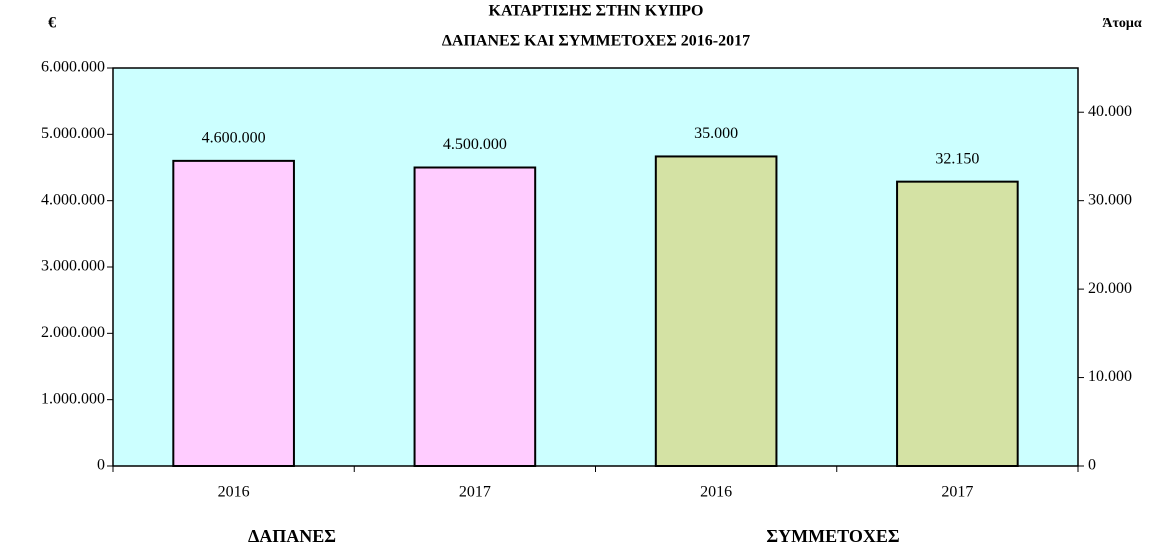 This screenshot has height=552, width=1157. I want to click on y2-tick-label: 20.000, so click(1110, 288).